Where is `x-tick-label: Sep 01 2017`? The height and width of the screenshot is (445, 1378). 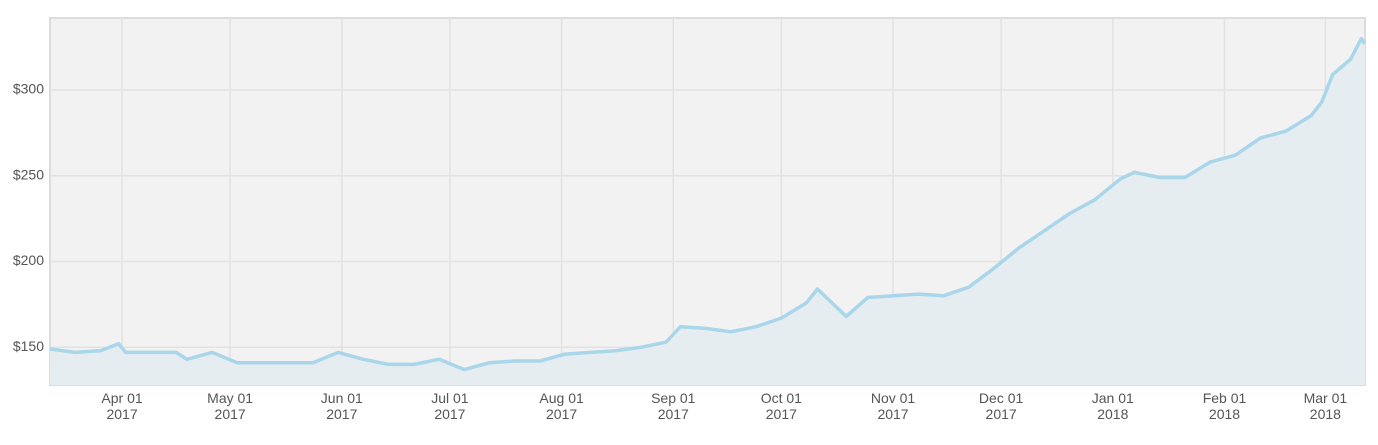
x-tick-label: Sep 01 2017 is located at coordinates (673, 406).